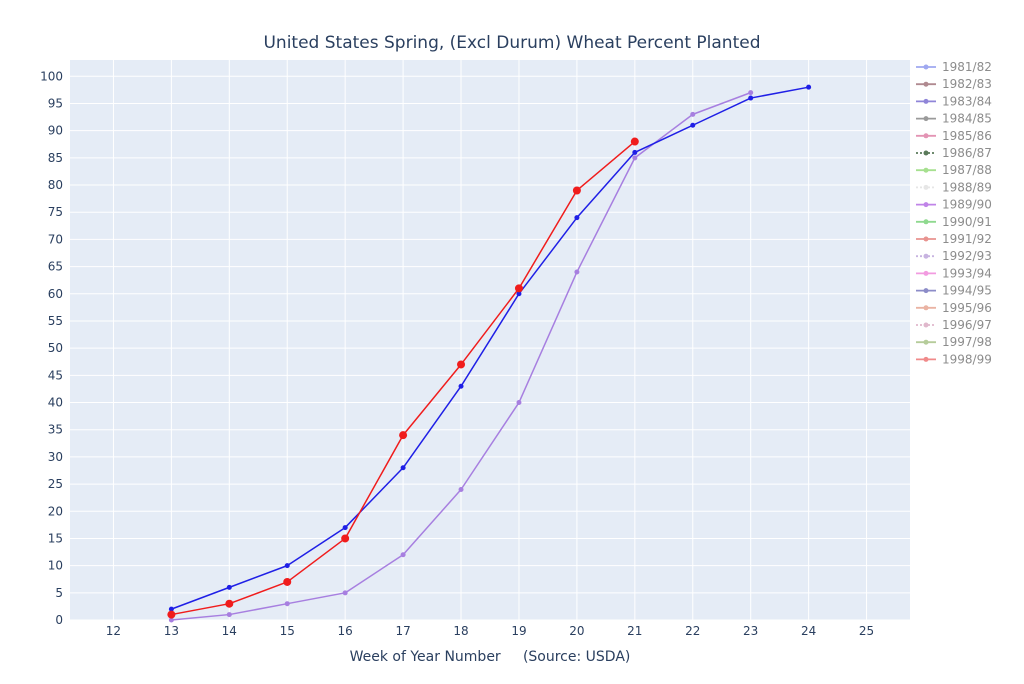  Describe the element at coordinates (954, 308) in the screenshot. I see `legend-item: 1995/96` at that location.